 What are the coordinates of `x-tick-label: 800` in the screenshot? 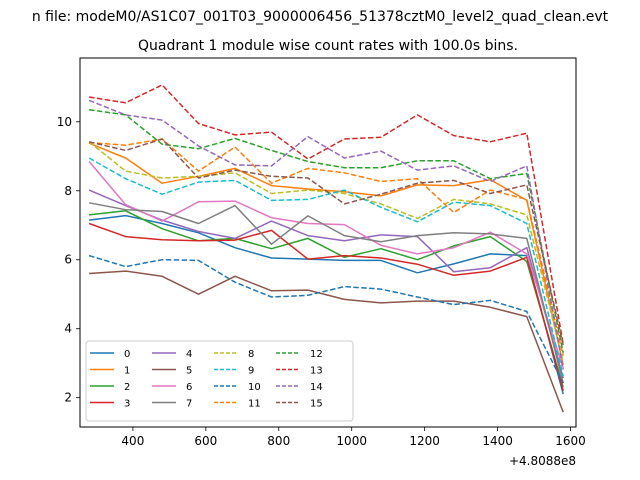 It's located at (278, 441).